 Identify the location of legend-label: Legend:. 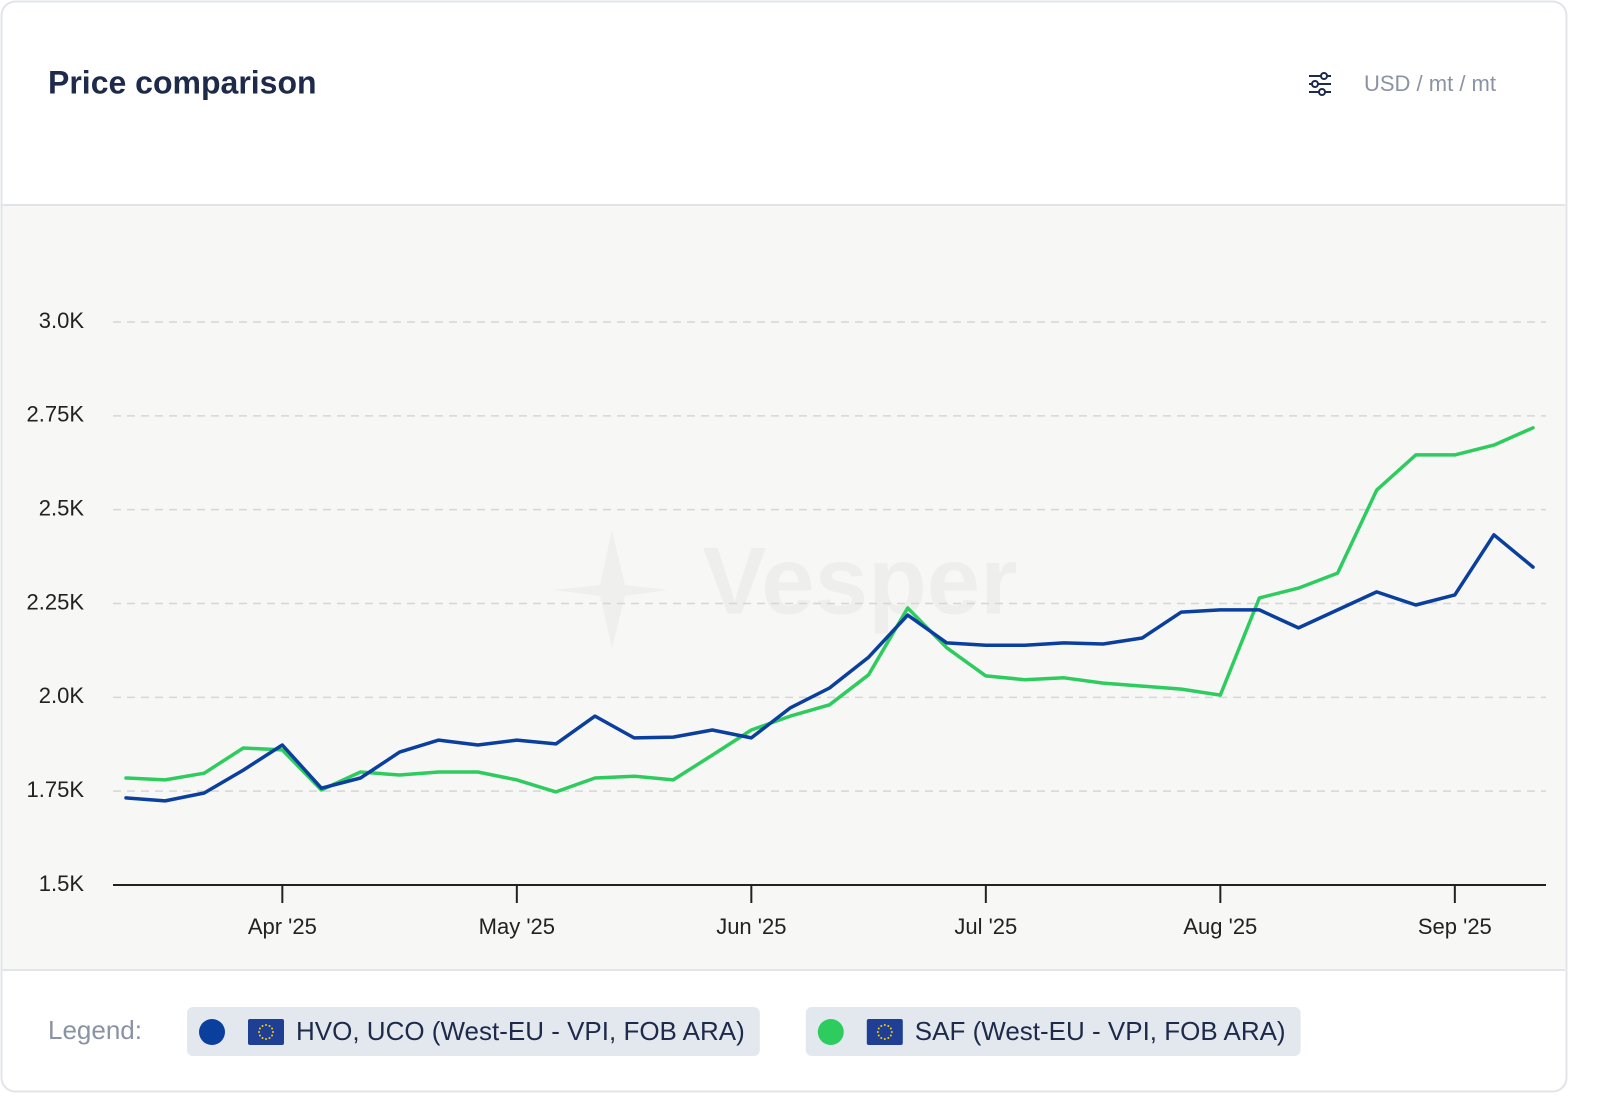
(95, 1030).